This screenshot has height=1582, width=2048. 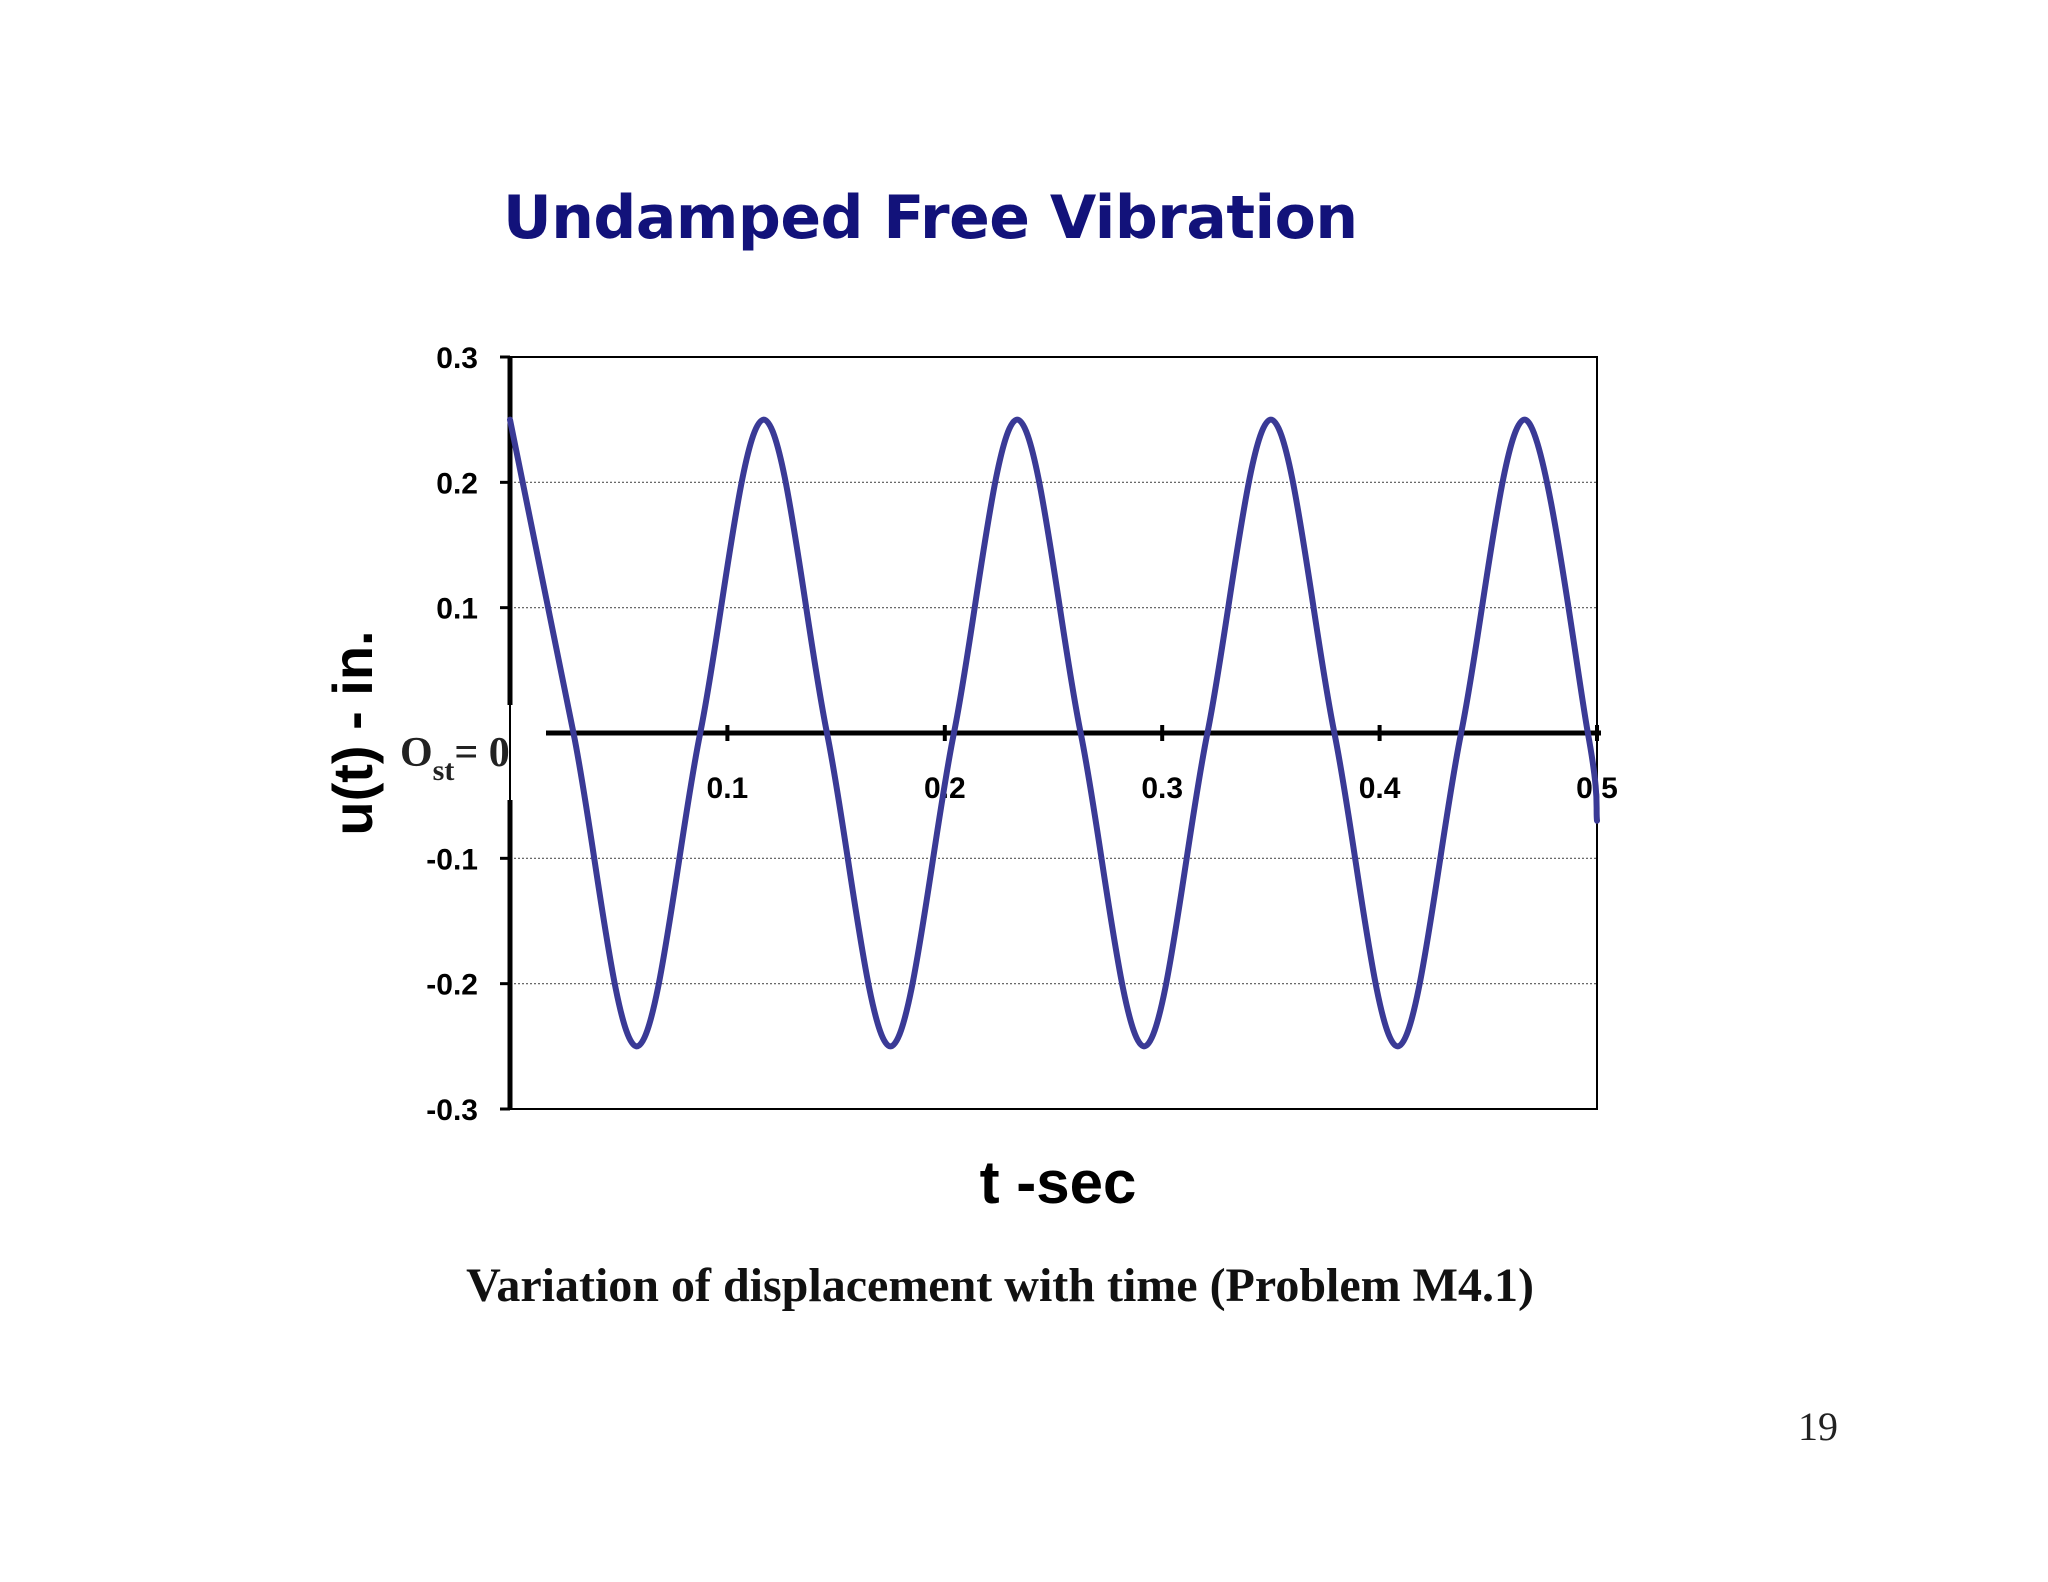 What do you see at coordinates (452, 1110) in the screenshot?
I see `y-tick-label: -0.3` at bounding box center [452, 1110].